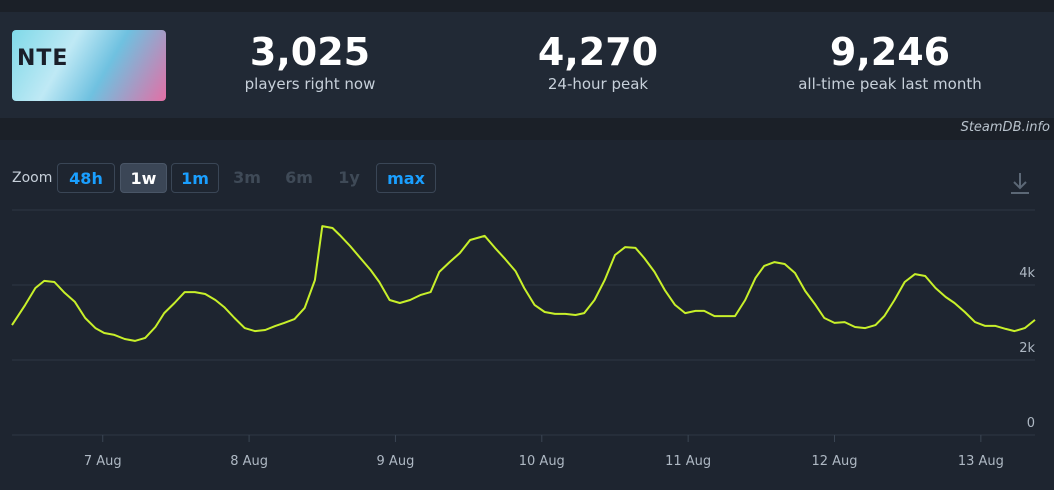  Describe the element at coordinates (1031, 423) in the screenshot. I see `y-tick-label: 0` at that location.